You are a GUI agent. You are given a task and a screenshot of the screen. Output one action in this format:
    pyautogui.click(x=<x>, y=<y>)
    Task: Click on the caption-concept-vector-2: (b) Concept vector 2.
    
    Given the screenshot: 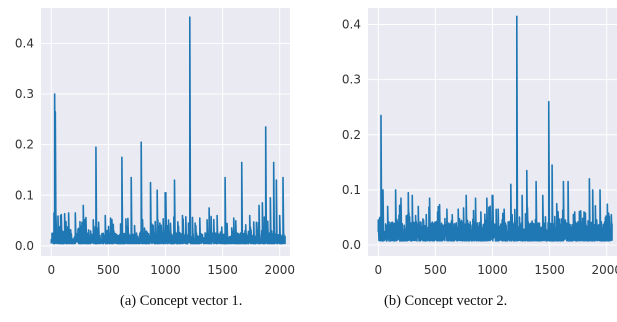 What is the action you would take?
    pyautogui.click(x=446, y=301)
    